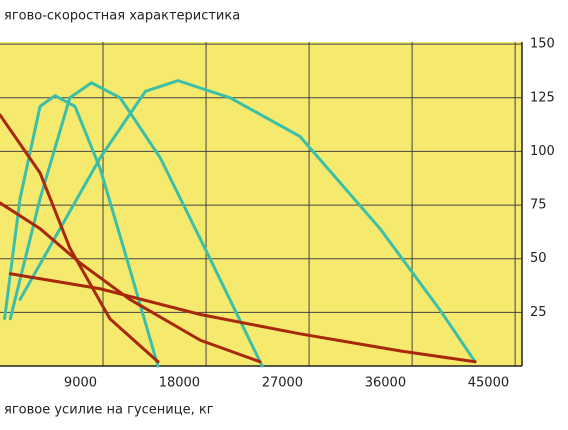 Image resolution: width=568 pixels, height=430 pixels. Describe the element at coordinates (538, 312) in the screenshot. I see `y-tick-label: 25` at that location.